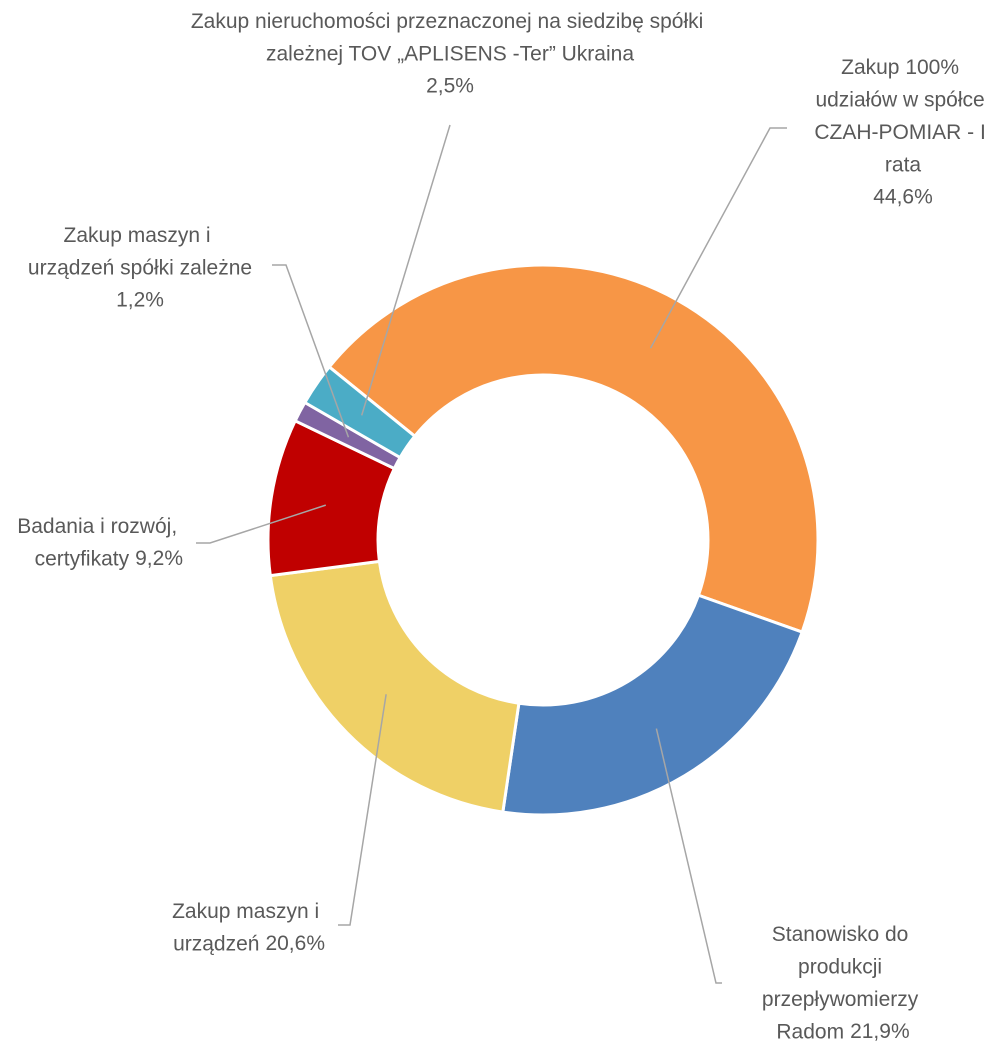  Describe the element at coordinates (450, 86) in the screenshot. I see `value-label: 2,5%` at that location.